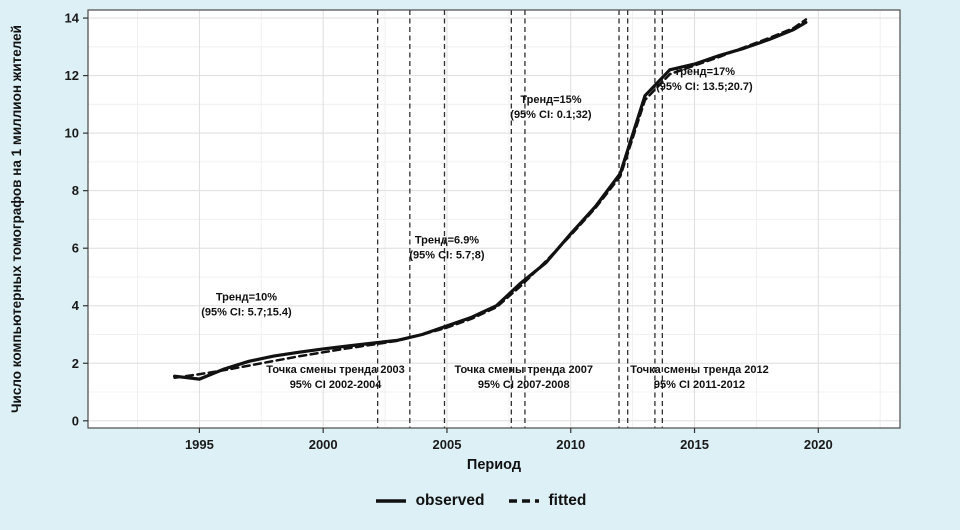  I want to click on annotation-text: (95% CI: 0.1;32), so click(551, 115).